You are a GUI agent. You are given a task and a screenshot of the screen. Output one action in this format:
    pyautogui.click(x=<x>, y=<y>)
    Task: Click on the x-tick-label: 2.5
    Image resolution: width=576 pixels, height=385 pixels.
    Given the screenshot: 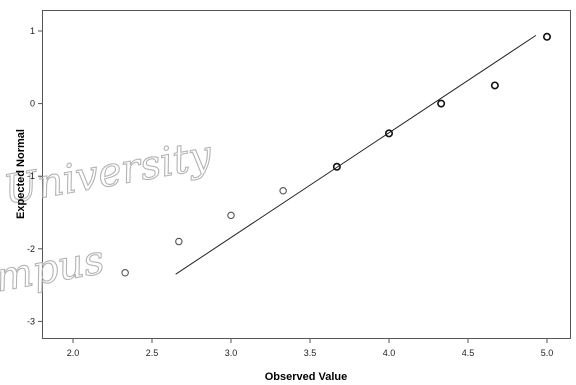 What is the action you would take?
    pyautogui.click(x=152, y=353)
    